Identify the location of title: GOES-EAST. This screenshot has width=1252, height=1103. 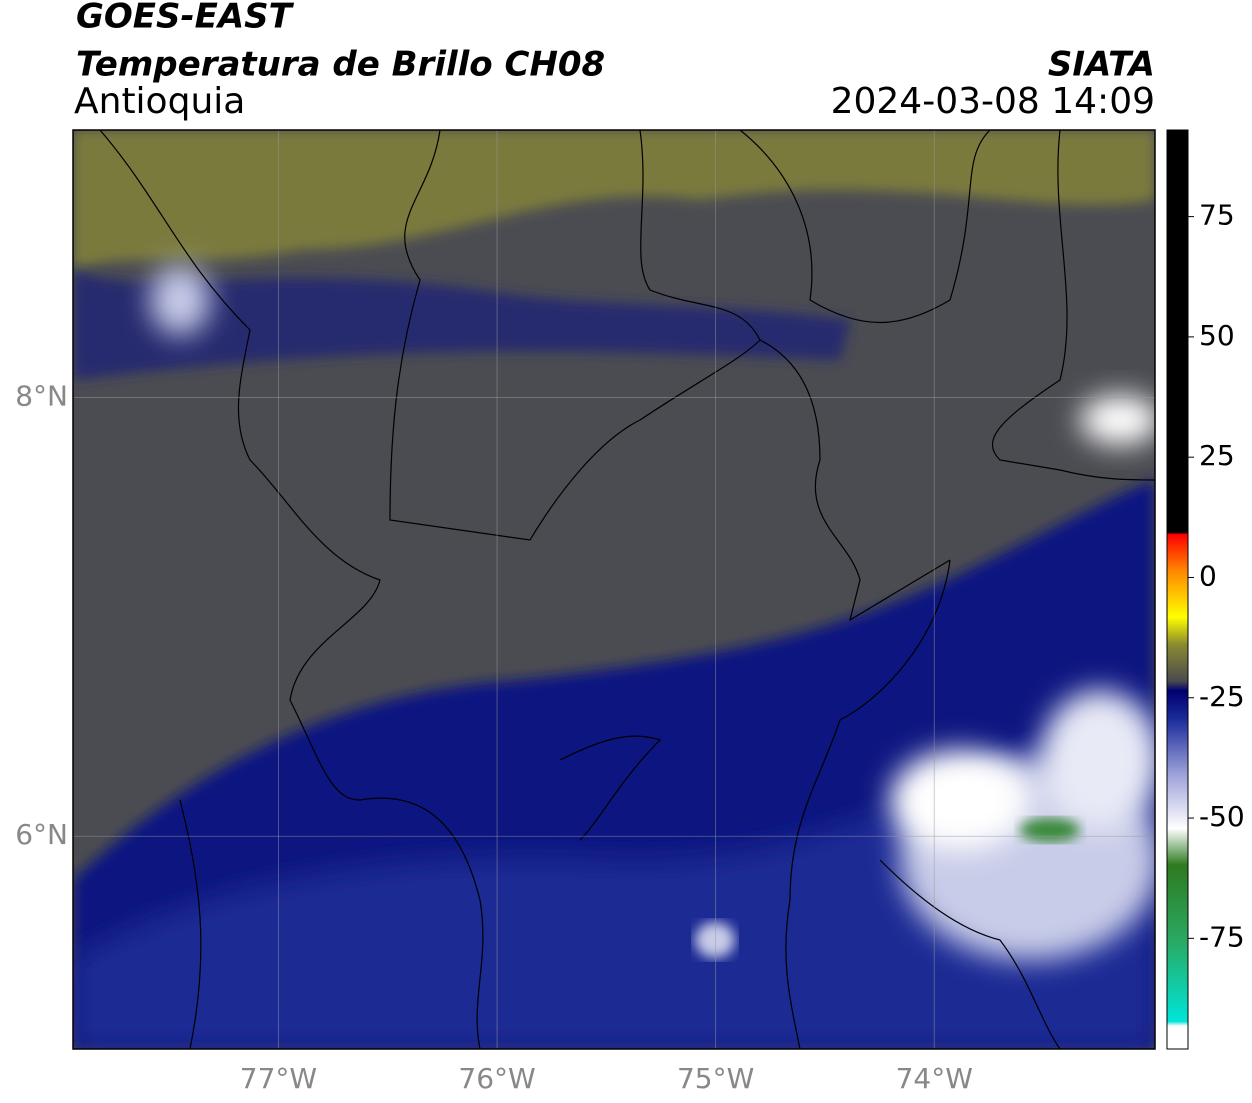
(185, 18).